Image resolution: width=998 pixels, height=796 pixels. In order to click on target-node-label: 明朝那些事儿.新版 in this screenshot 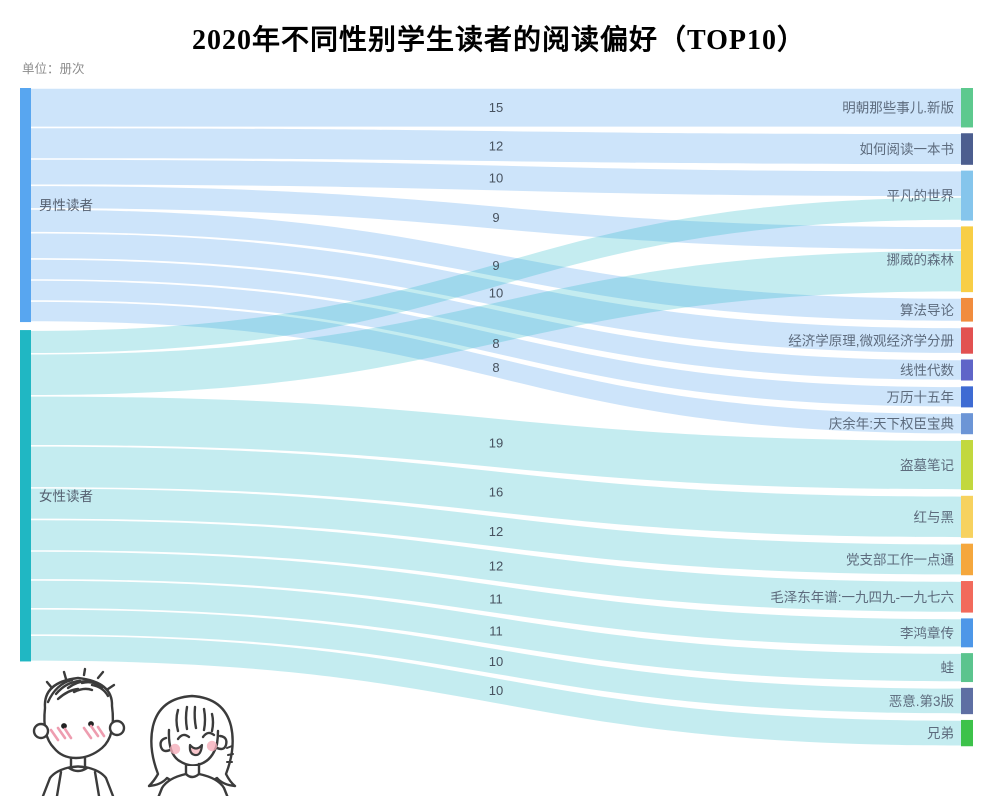, I will do `click(898, 108)`.